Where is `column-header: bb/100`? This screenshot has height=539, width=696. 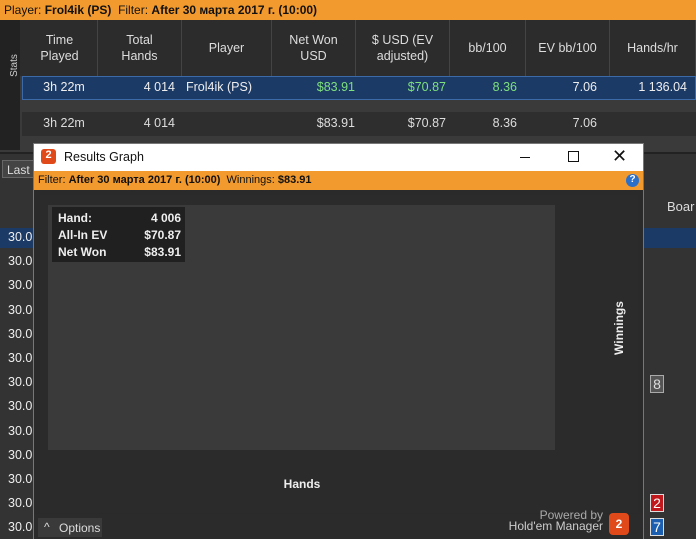 column-header: bb/100 is located at coordinates (488, 48).